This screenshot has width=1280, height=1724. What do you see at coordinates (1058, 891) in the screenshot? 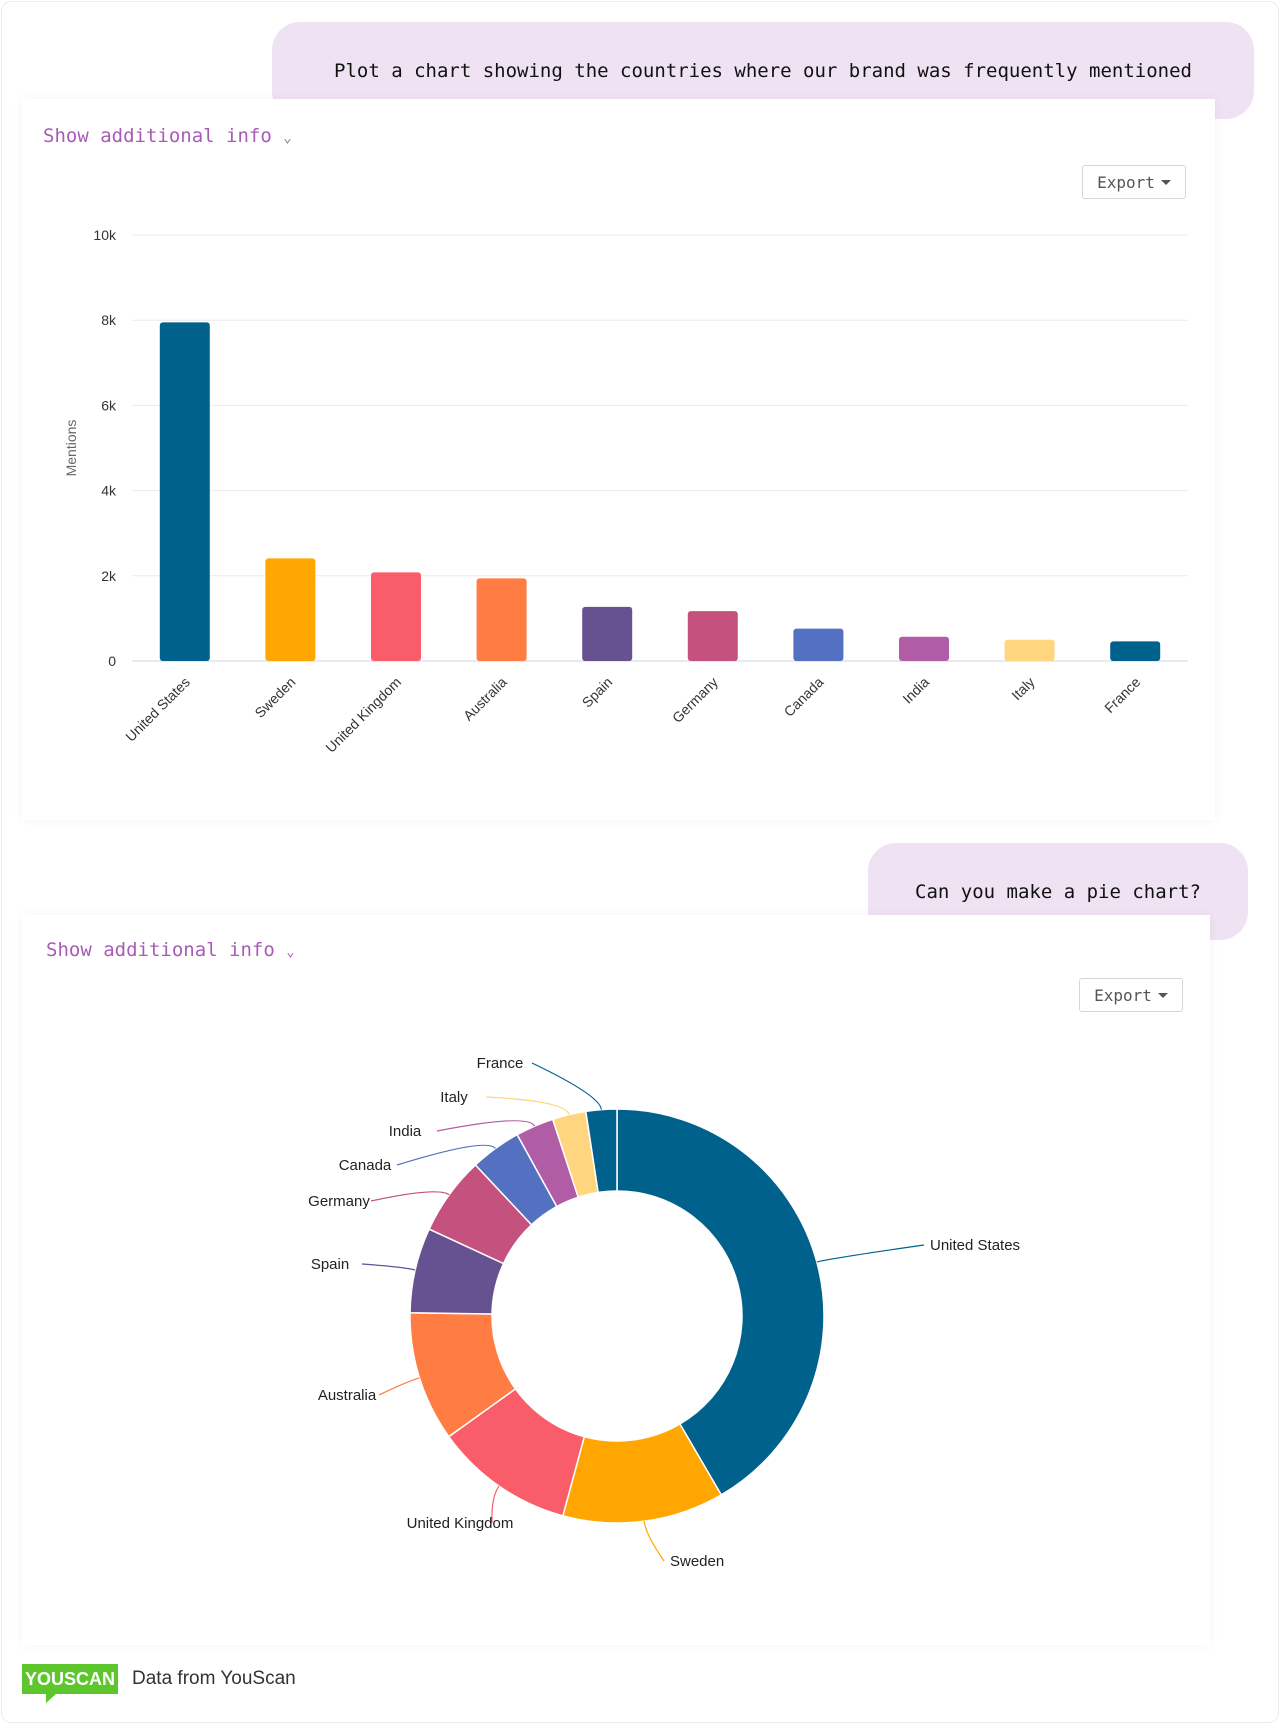
I see `user-message-text: Can you make a pie chart?` at bounding box center [1058, 891].